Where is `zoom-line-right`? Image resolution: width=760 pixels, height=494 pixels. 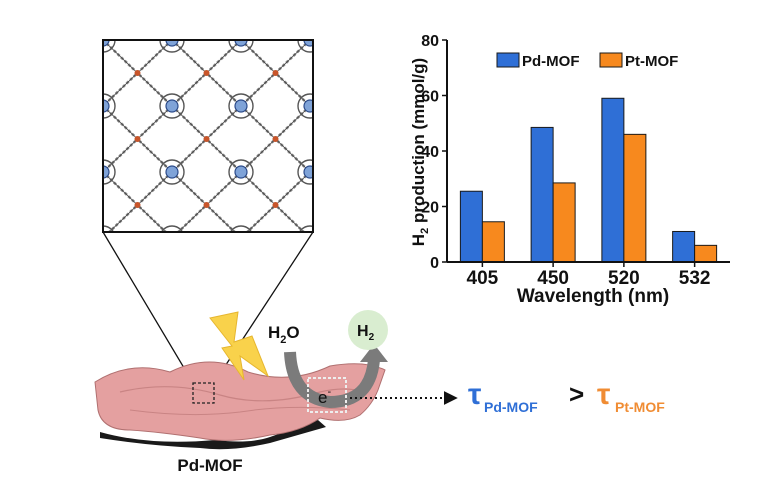
zoom-line-right is located at coordinates (263, 307).